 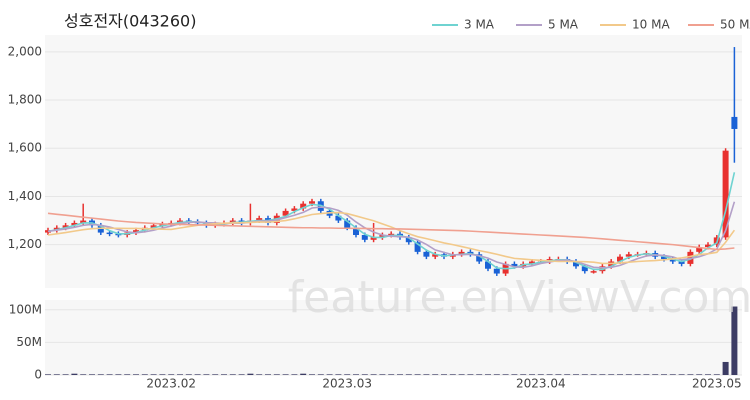 What do you see at coordinates (25, 196) in the screenshot?
I see `y-tick-label: 1,400` at bounding box center [25, 196].